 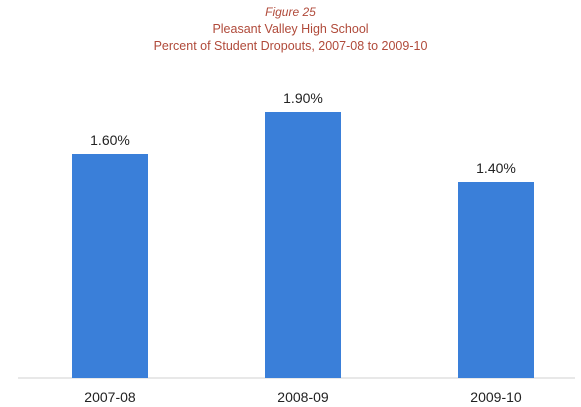 I want to click on tick-labels-group: 2007-08 2008-09 2009-10, so click(x=303, y=397).